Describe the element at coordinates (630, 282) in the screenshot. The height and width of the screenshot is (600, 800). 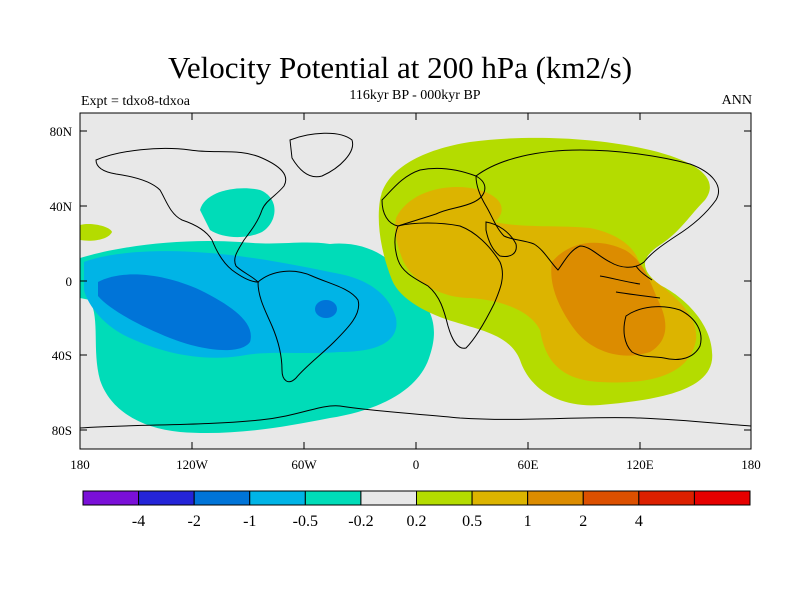
I see `coast-indonesia` at that location.